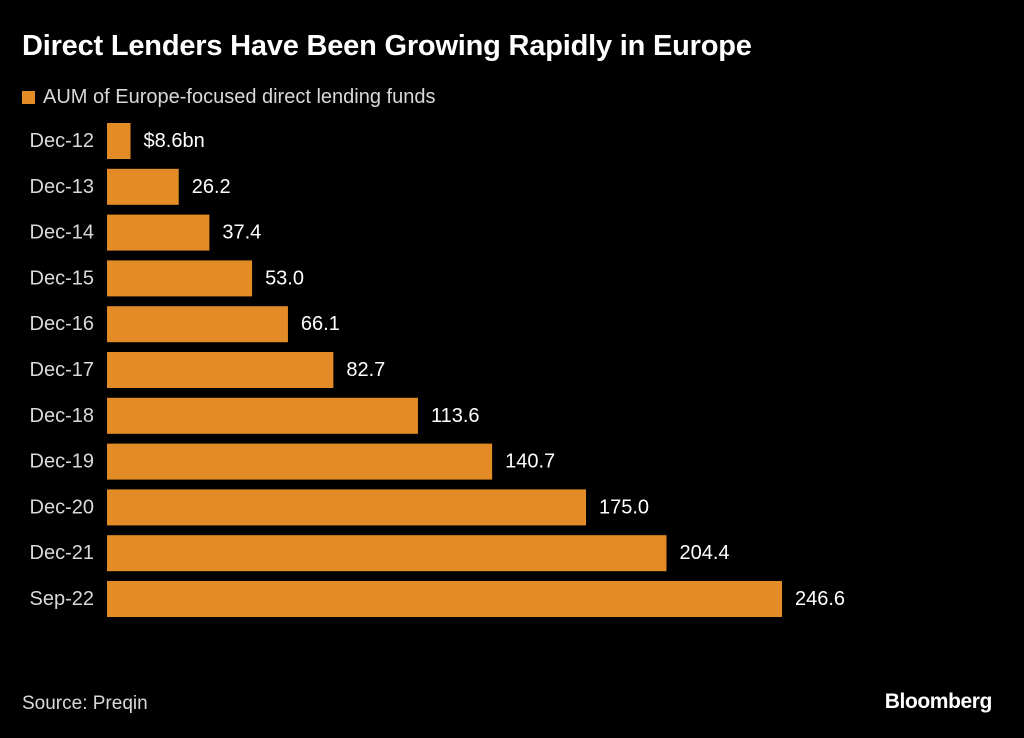 The height and width of the screenshot is (738, 1024). I want to click on category-label: Sep-22, so click(62, 599).